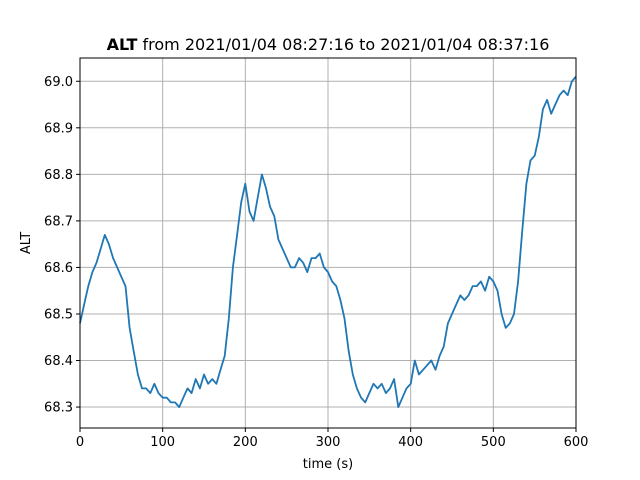 The height and width of the screenshot is (480, 640). I want to click on y-tick-label: 68.5, so click(58, 314).